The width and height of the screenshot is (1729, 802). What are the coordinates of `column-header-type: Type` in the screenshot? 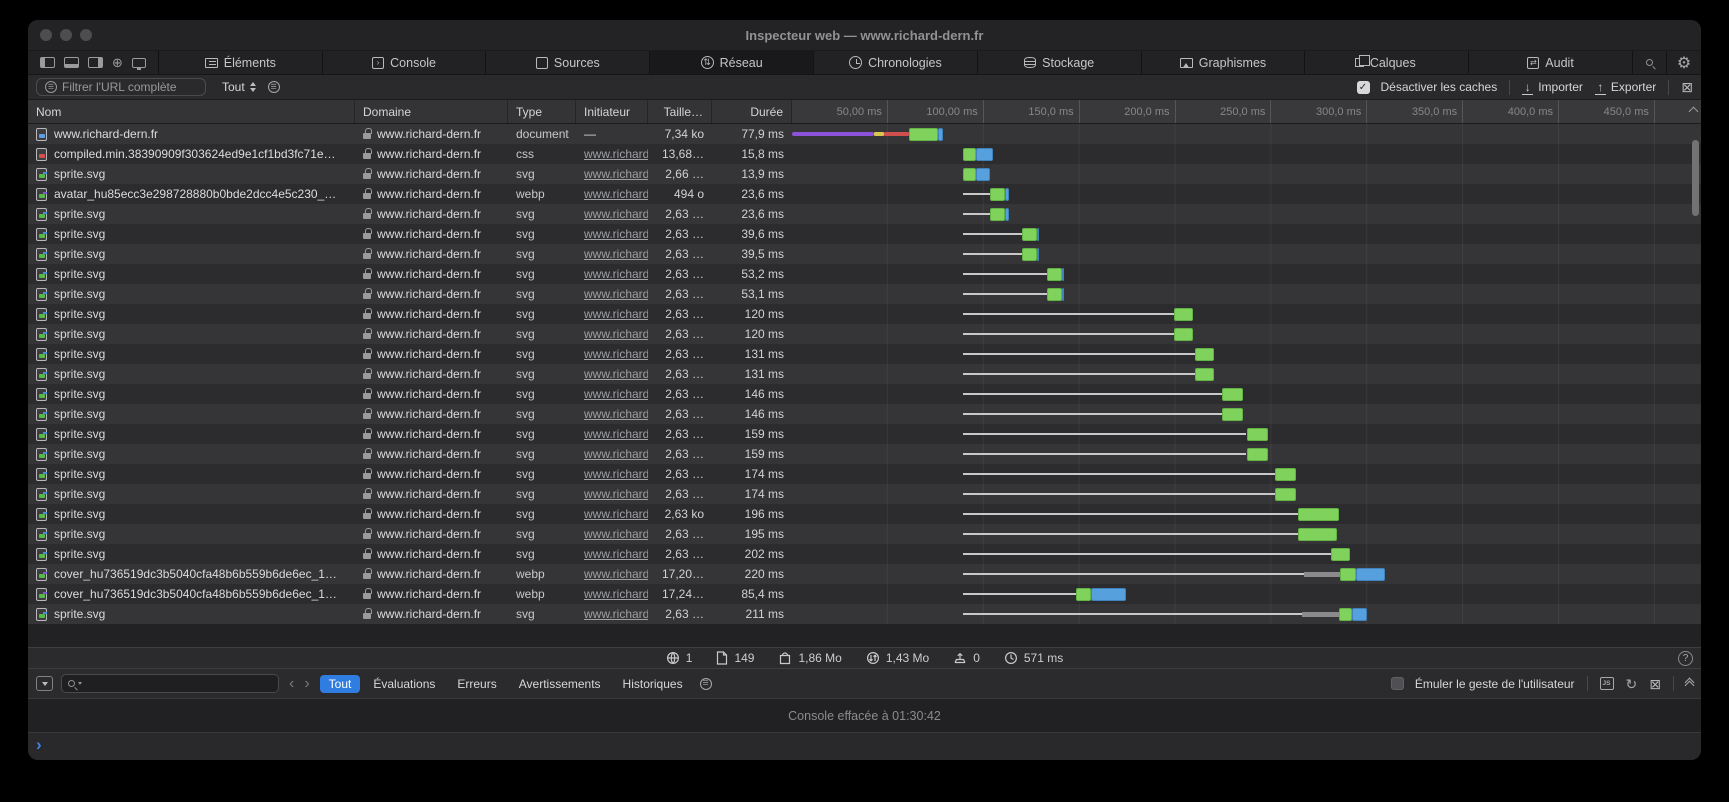 It's located at (542, 111).